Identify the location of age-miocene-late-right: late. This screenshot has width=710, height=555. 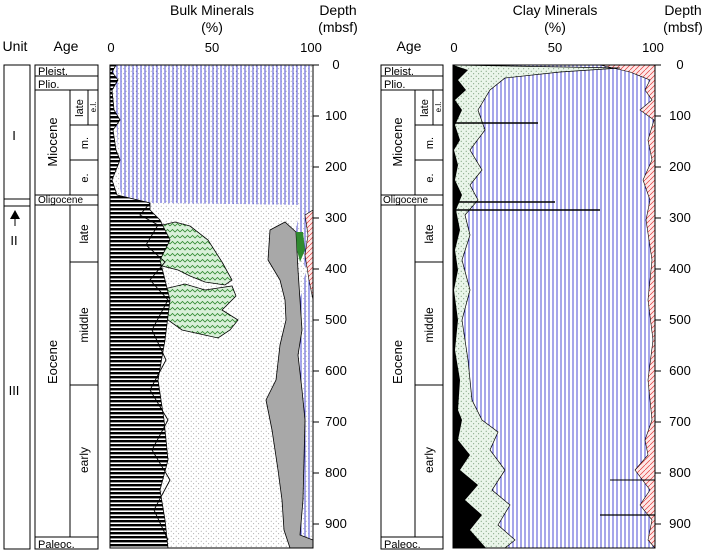
(425, 108).